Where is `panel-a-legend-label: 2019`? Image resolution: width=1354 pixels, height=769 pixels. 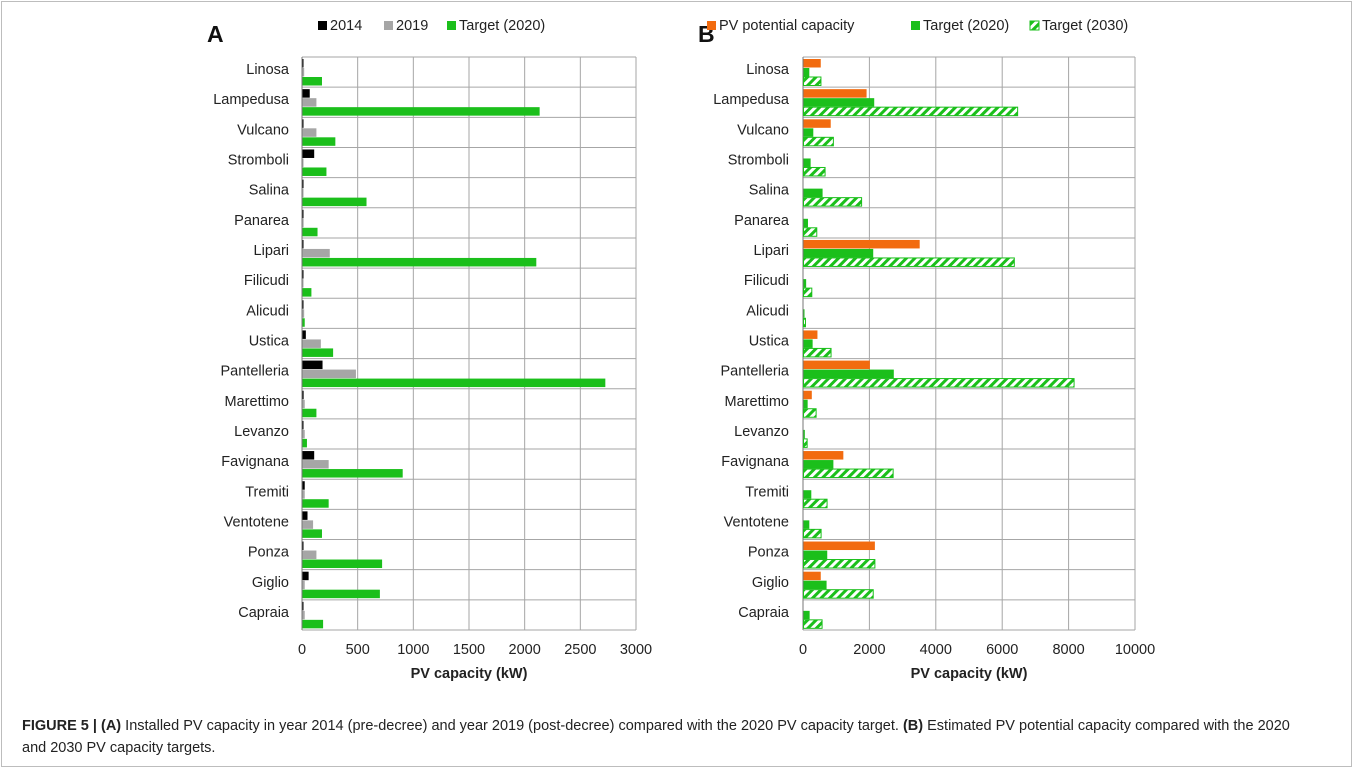 panel-a-legend-label: 2019 is located at coordinates (412, 26).